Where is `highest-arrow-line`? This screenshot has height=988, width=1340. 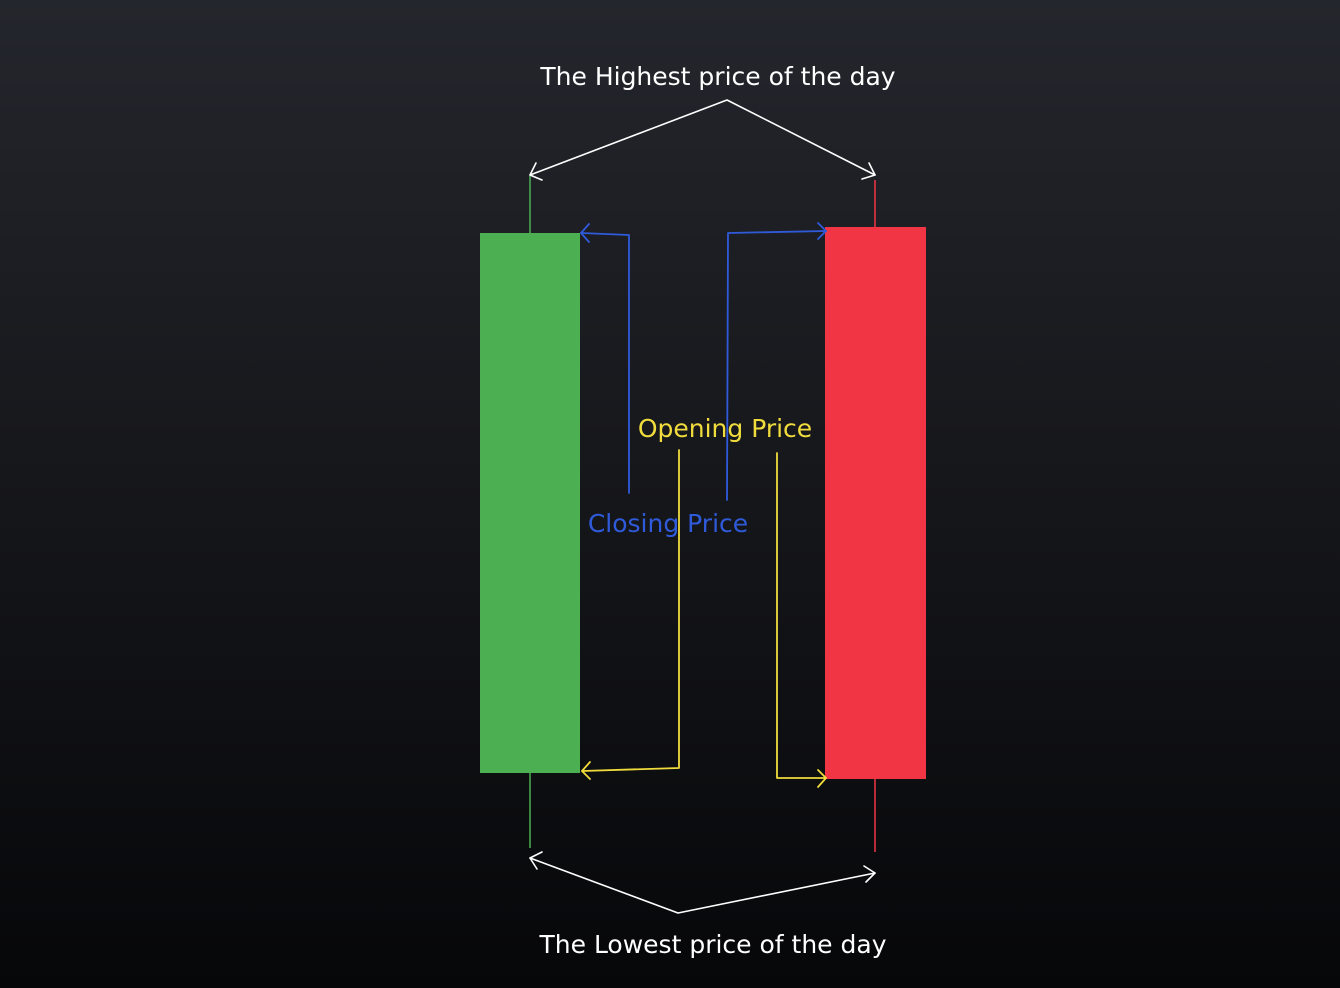 highest-arrow-line is located at coordinates (702, 137).